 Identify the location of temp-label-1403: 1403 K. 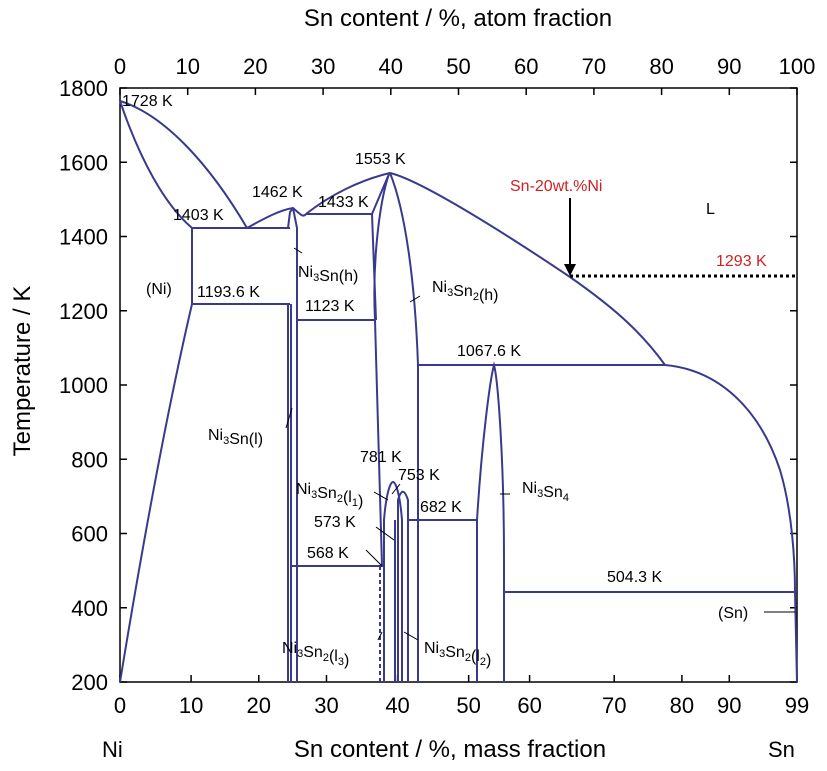
(198, 215).